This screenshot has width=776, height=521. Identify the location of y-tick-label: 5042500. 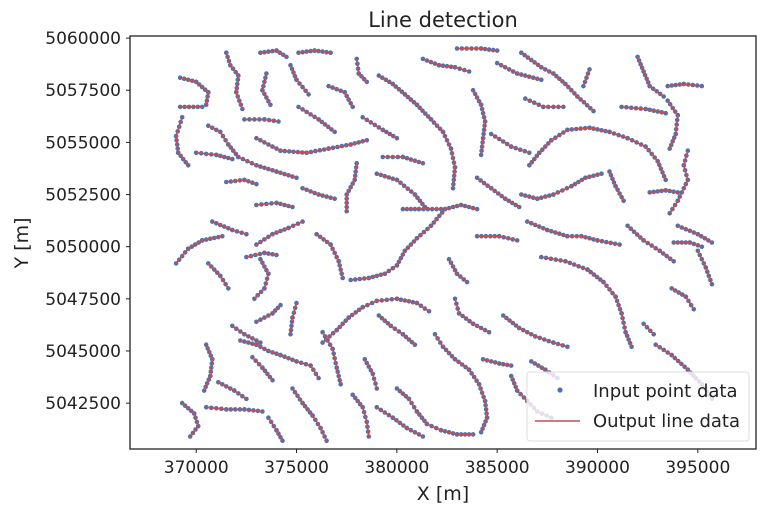
(83, 404).